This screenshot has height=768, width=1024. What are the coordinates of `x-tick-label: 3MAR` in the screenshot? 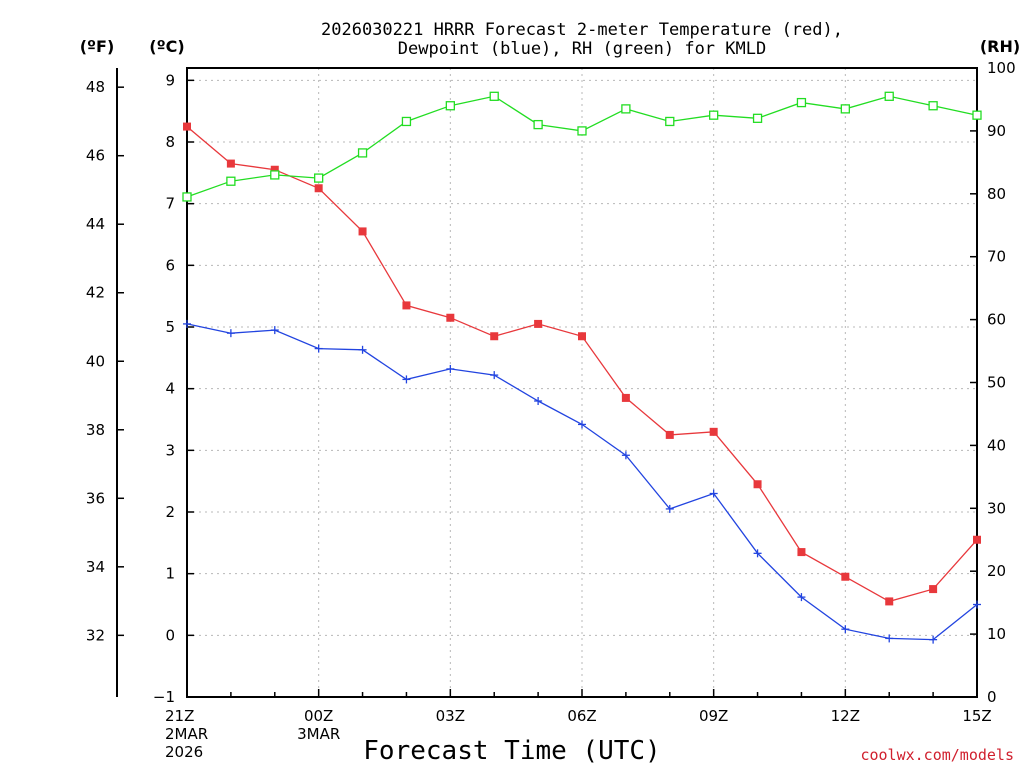 It's located at (318, 734).